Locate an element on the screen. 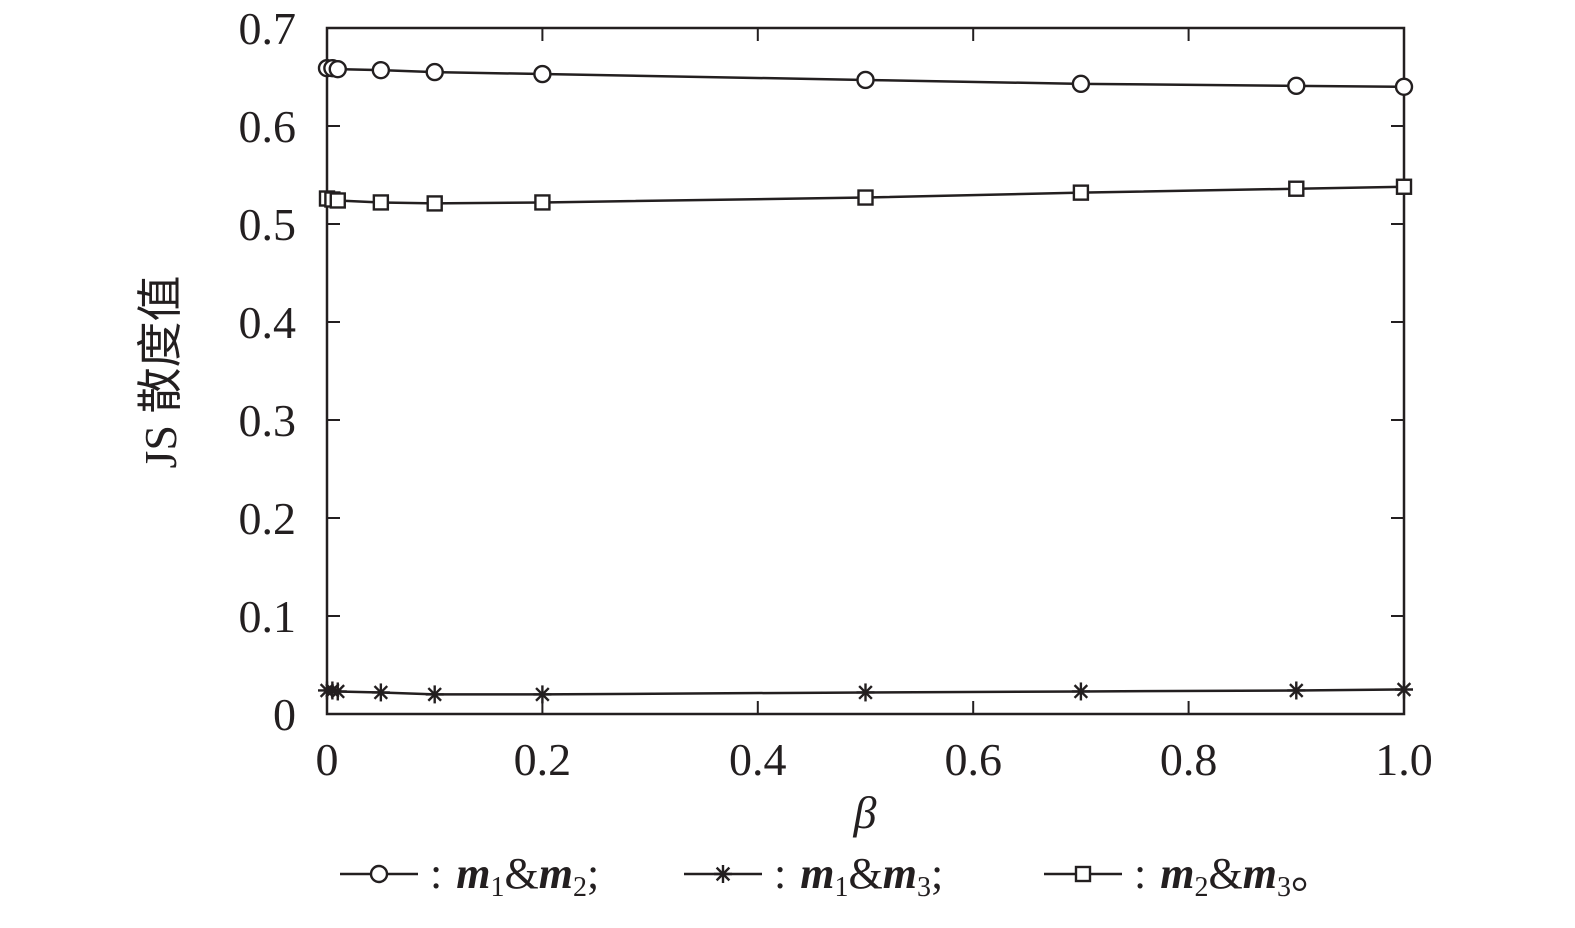 The height and width of the screenshot is (928, 1575). legend: : m1&m2;: m1&m3;: m2&m3。 is located at coordinates (837, 876).